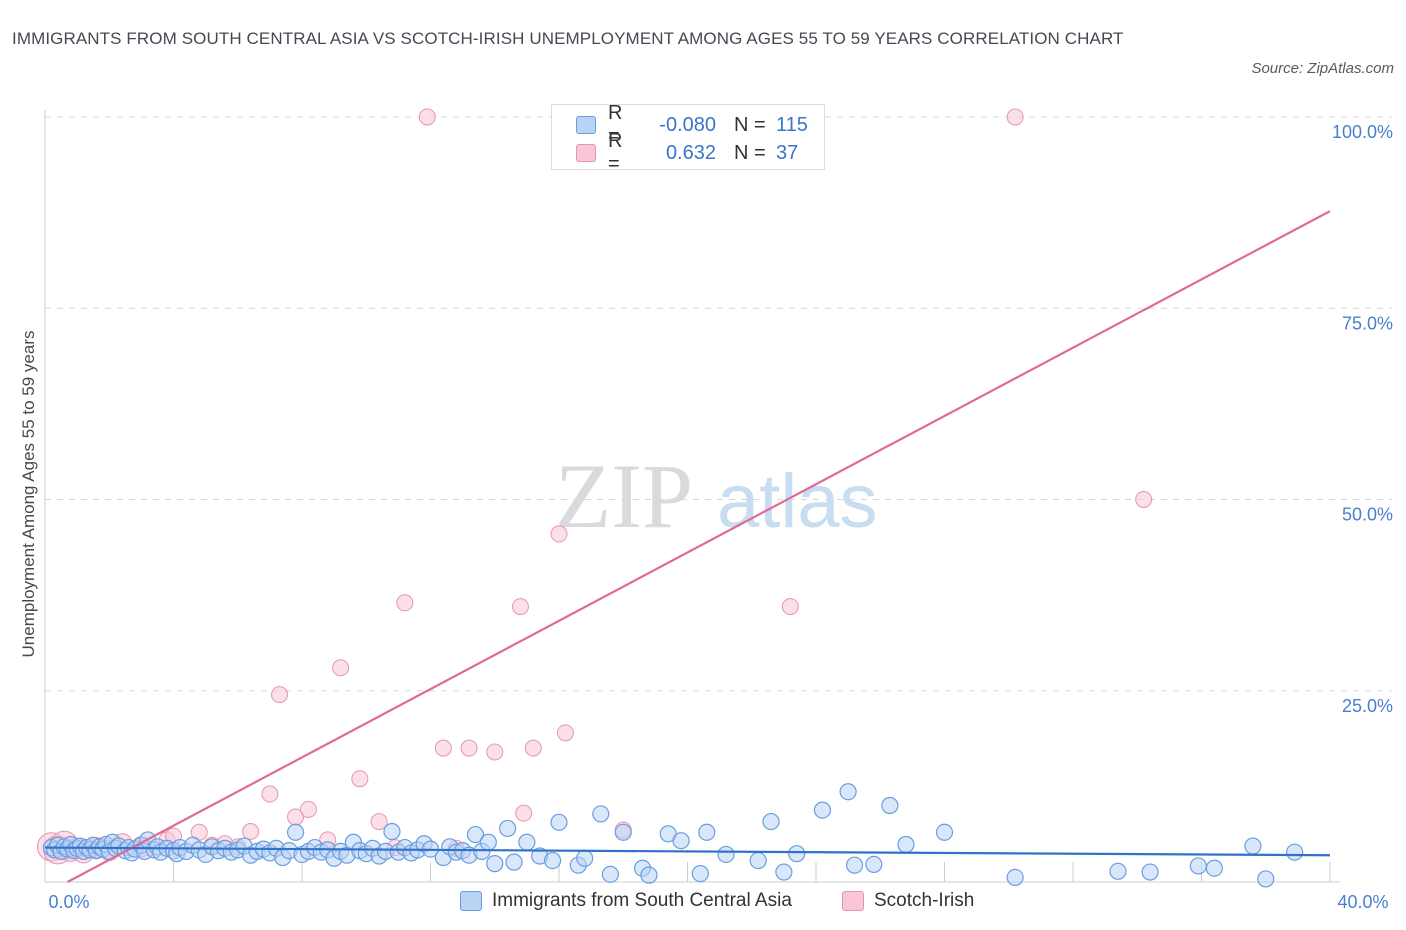 The image size is (1406, 930). What do you see at coordinates (1367, 706) in the screenshot?
I see `y-tick-label: 25.0%` at bounding box center [1367, 706].